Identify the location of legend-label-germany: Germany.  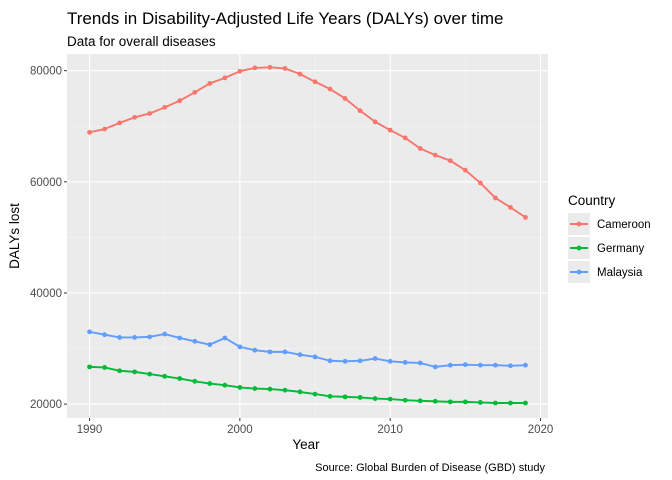
(621, 249).